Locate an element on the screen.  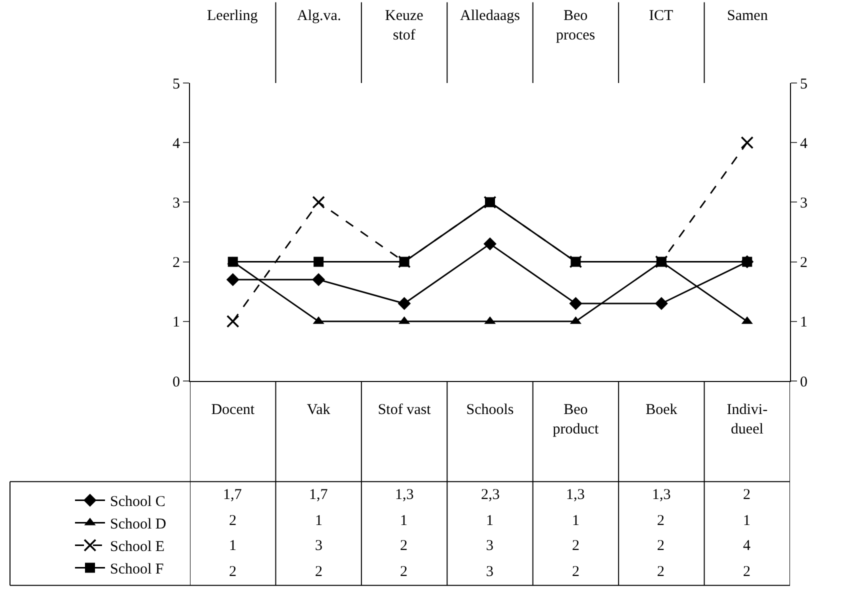
x-tick-label: Indivi-dueel is located at coordinates (747, 420).